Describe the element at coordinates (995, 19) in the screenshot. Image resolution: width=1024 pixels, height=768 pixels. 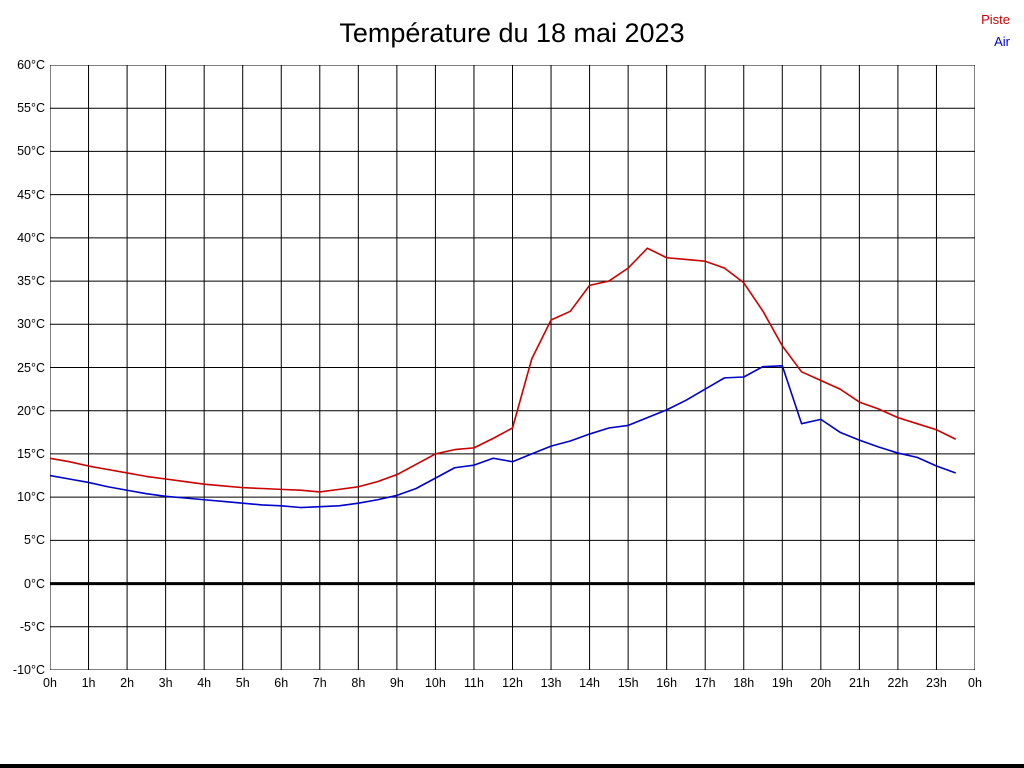
I see `legend-piste: Piste` at that location.